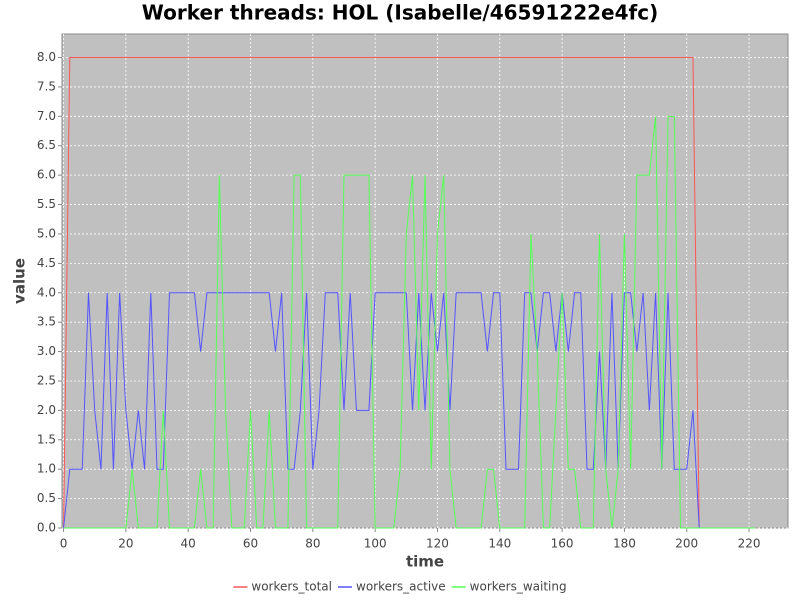 Image resolution: width=800 pixels, height=600 pixels. Describe the element at coordinates (20, 281) in the screenshot. I see `y-axis-label: value` at that location.